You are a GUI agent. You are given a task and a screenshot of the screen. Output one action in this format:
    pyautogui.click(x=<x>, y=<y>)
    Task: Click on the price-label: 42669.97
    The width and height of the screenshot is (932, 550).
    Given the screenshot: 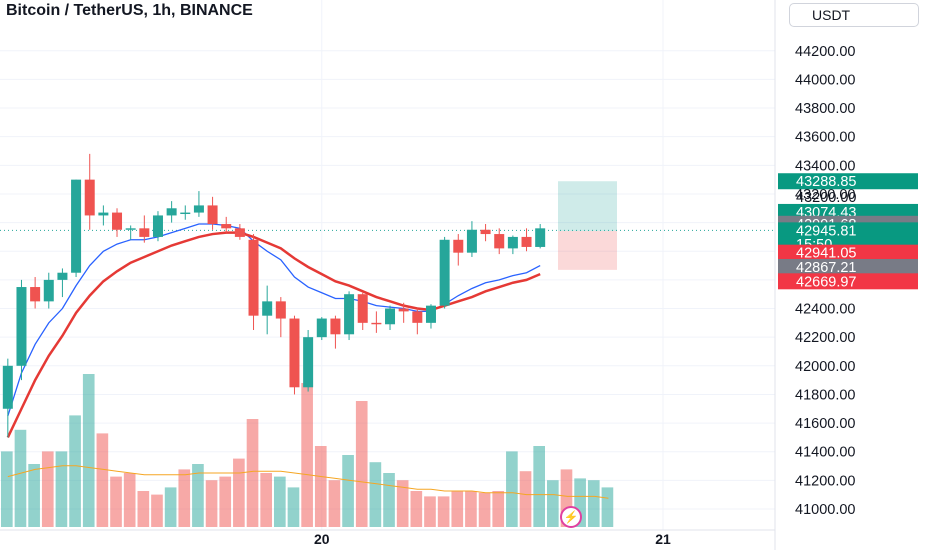 What is the action you would take?
    pyautogui.click(x=848, y=281)
    